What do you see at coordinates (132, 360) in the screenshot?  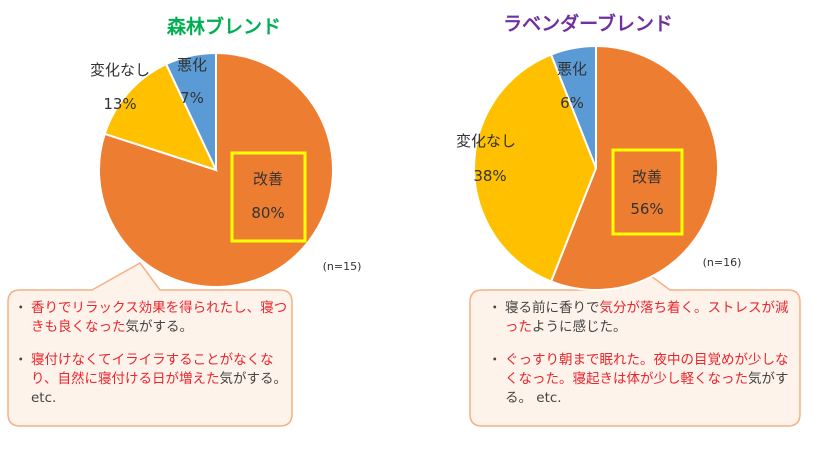 I see `comment-segment: 寝付けなくてイライラすることが` at bounding box center [132, 360].